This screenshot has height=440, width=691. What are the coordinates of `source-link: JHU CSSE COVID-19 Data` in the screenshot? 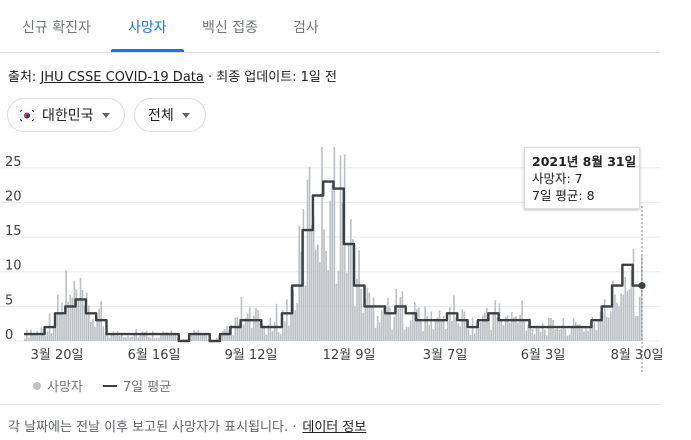 It's located at (122, 77).